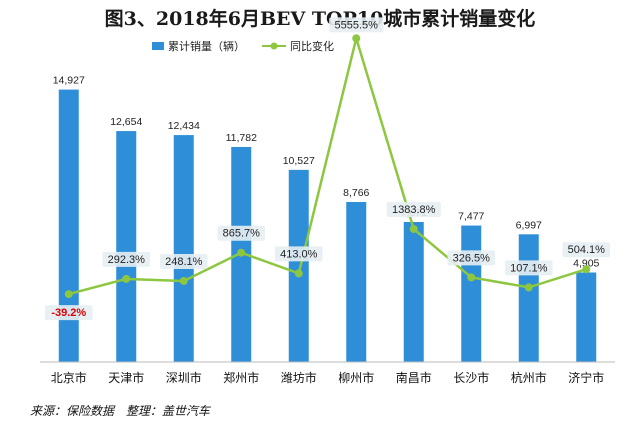 This screenshot has width=640, height=433. I want to click on category-label: 北京市, so click(69, 377).